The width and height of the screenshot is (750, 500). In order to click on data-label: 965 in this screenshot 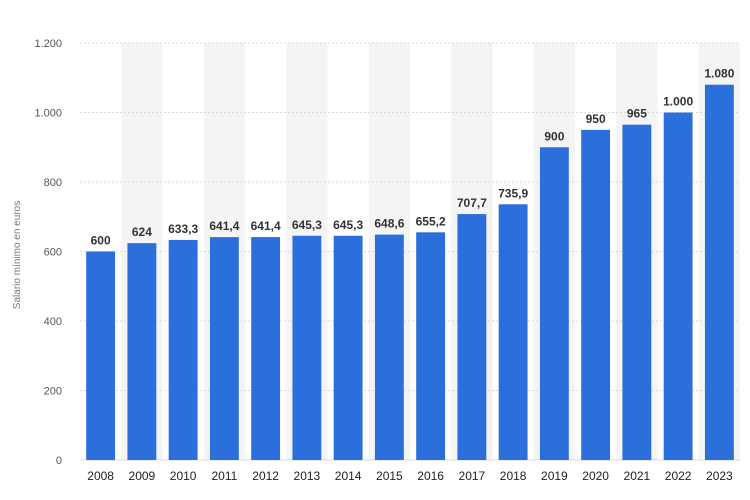, I will do `click(637, 114)`.